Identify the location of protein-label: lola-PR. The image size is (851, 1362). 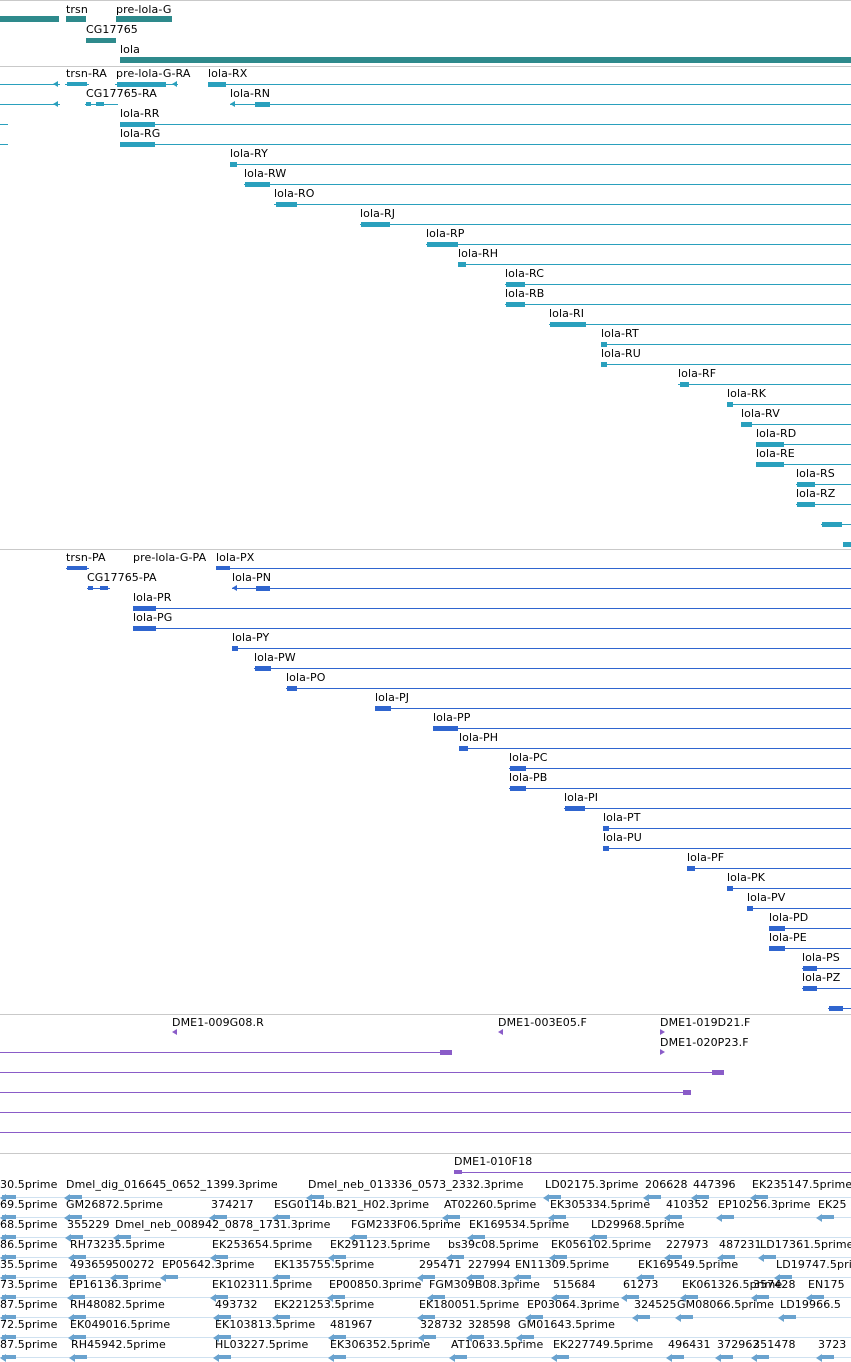
(152, 597).